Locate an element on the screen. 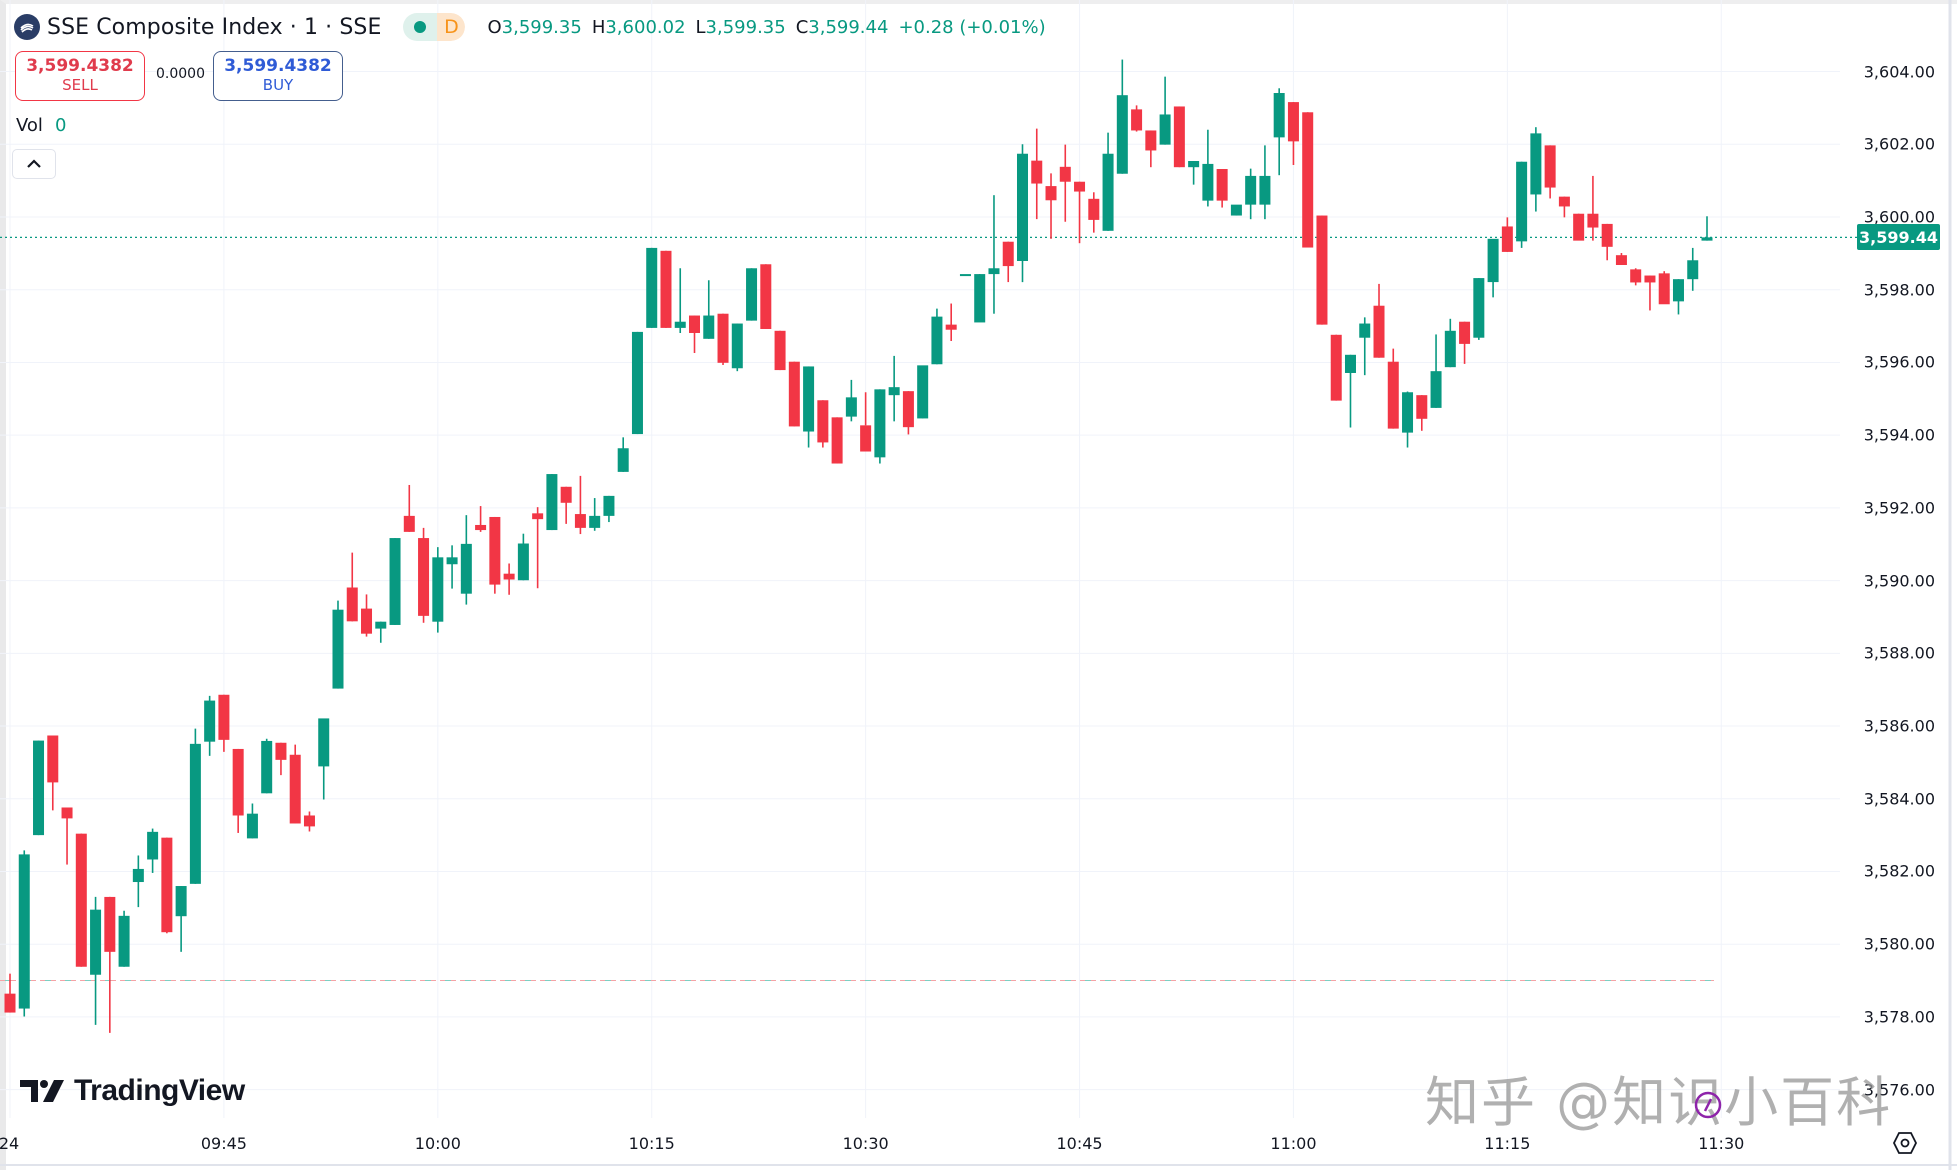 This screenshot has width=1957, height=1170. go-to-realtime-button is located at coordinates (1708, 1105).